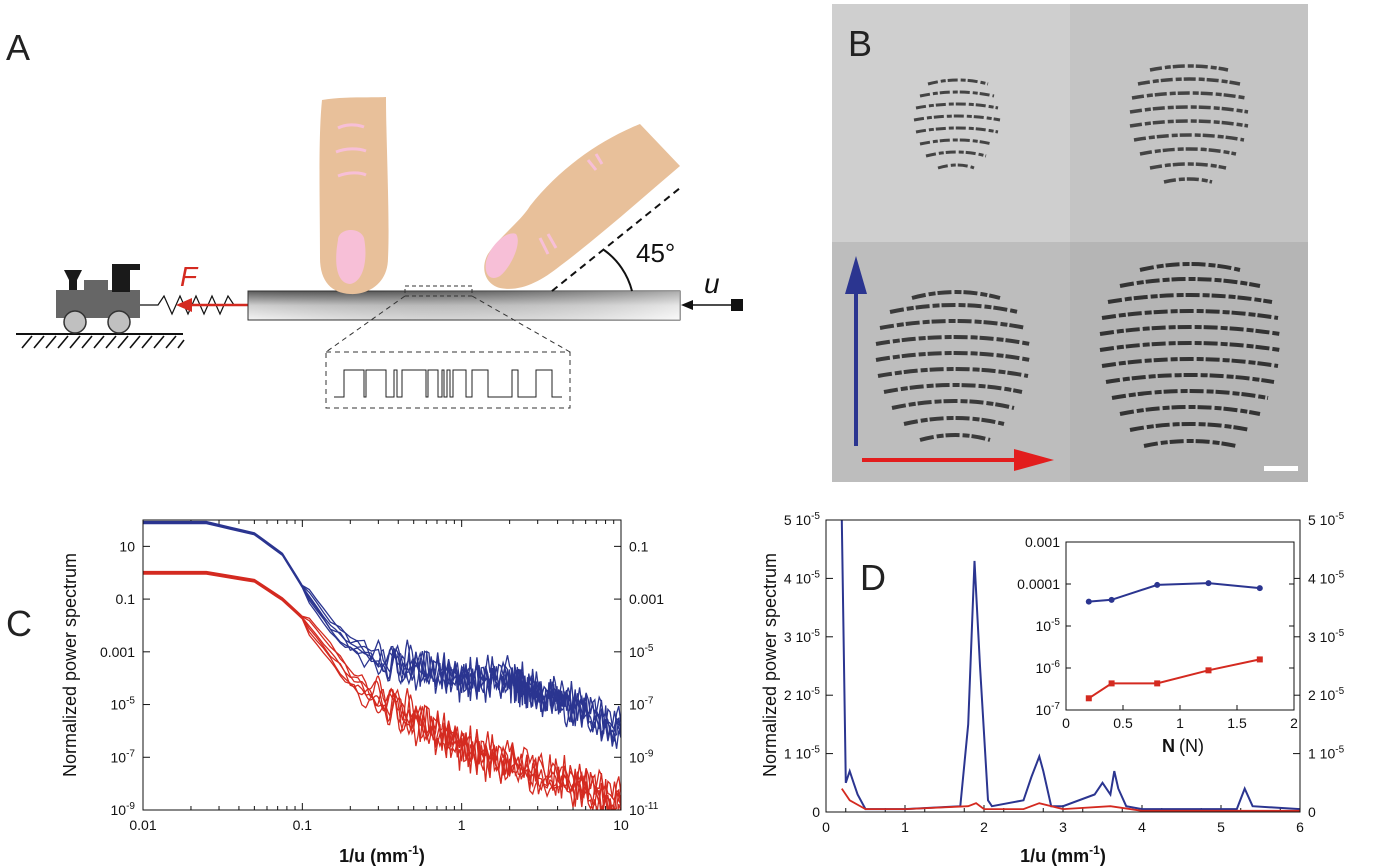 This screenshot has width=1380, height=868. What do you see at coordinates (1326, 577) in the screenshot?
I see `y-right-tick-label: 4 10-5` at bounding box center [1326, 577].